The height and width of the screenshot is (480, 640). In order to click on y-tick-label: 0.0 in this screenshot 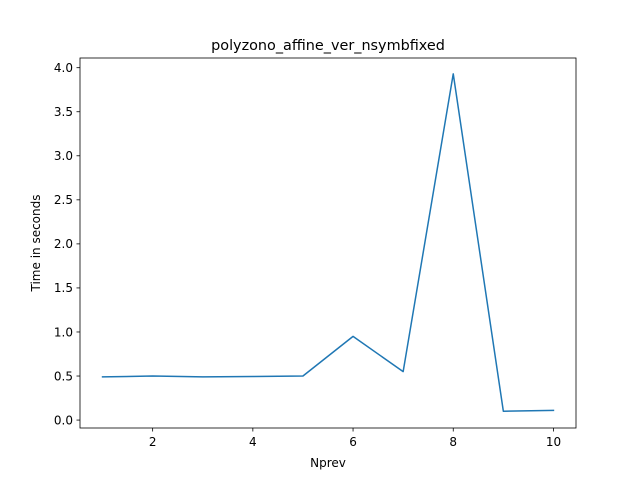, I will do `click(63, 420)`.